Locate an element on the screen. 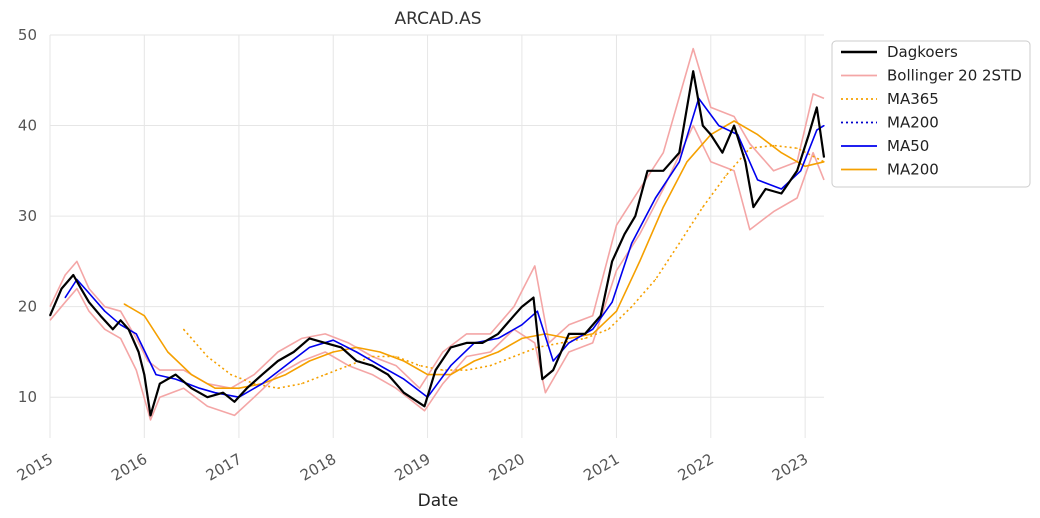 Image resolution: width=1040 pixels, height=518 pixels. x-tick-label: 2023 is located at coordinates (790, 467).